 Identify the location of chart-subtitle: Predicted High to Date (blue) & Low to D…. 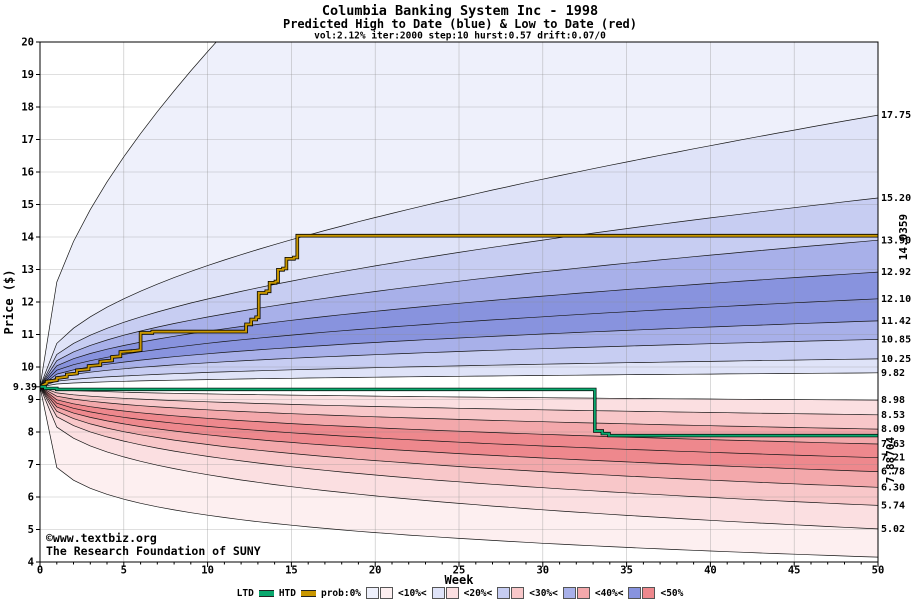
(460, 24).